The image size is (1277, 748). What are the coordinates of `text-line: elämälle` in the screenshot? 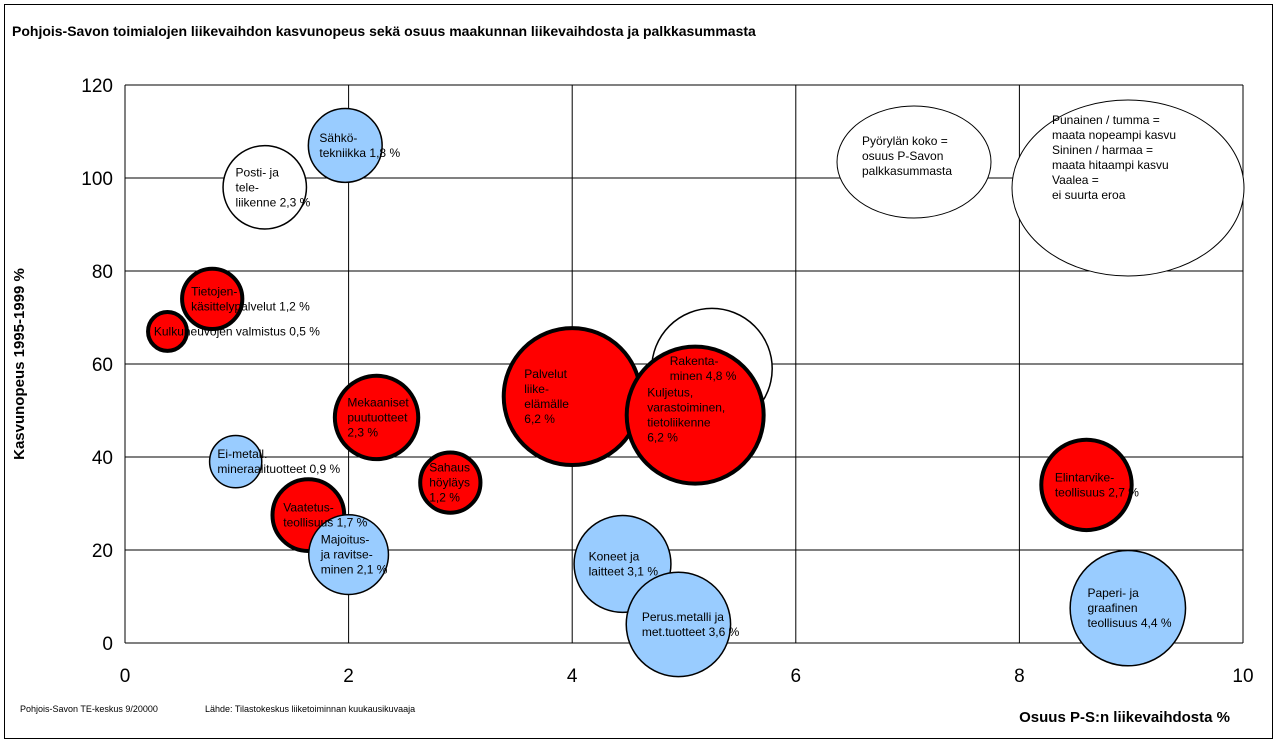 It's located at (546, 404).